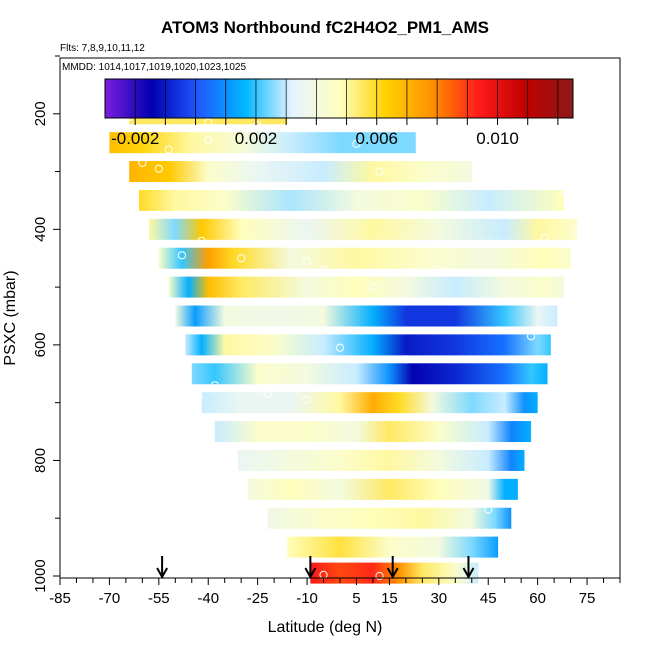 The height and width of the screenshot is (650, 650). Describe the element at coordinates (159, 598) in the screenshot. I see `x-tick-label: -55` at that location.